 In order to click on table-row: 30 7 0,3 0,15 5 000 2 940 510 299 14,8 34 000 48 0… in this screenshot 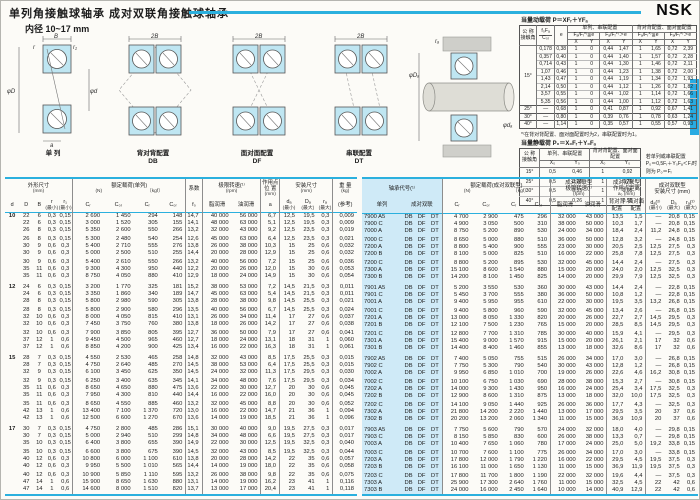, I will do `click(181, 437)`.